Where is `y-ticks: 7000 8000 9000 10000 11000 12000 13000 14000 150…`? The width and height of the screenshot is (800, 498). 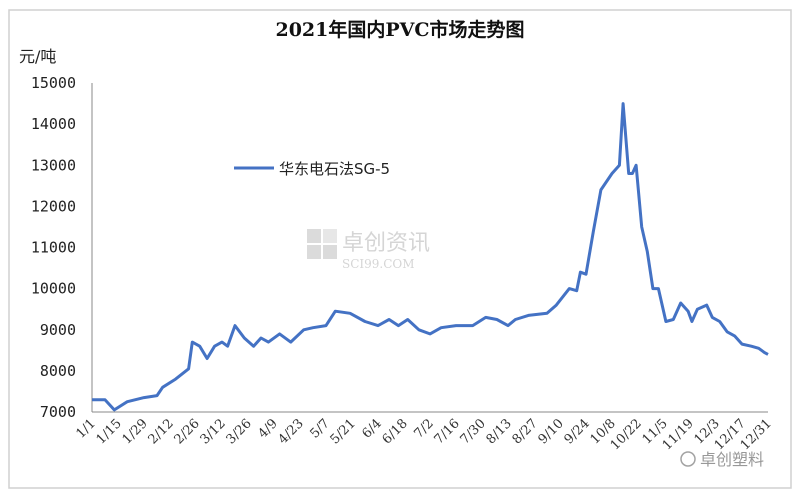
y-ticks: 7000 8000 9000 10000 11000 12000 13000 14000 150… is located at coordinates (53, 247).